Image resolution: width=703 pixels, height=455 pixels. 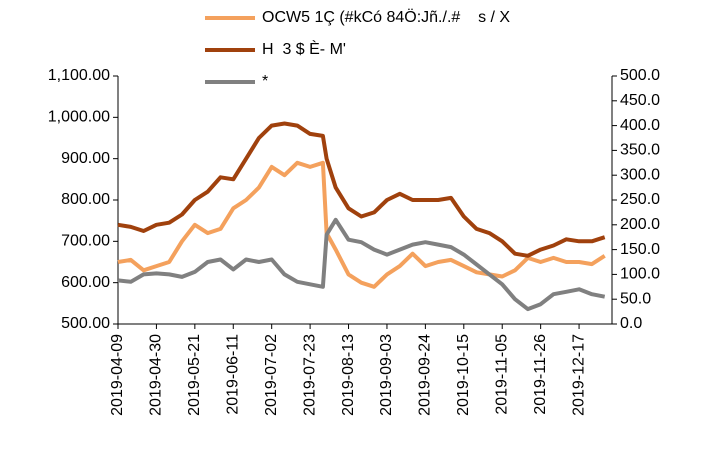 I want to click on y2-tick-label: 500.0, so click(x=640, y=75).